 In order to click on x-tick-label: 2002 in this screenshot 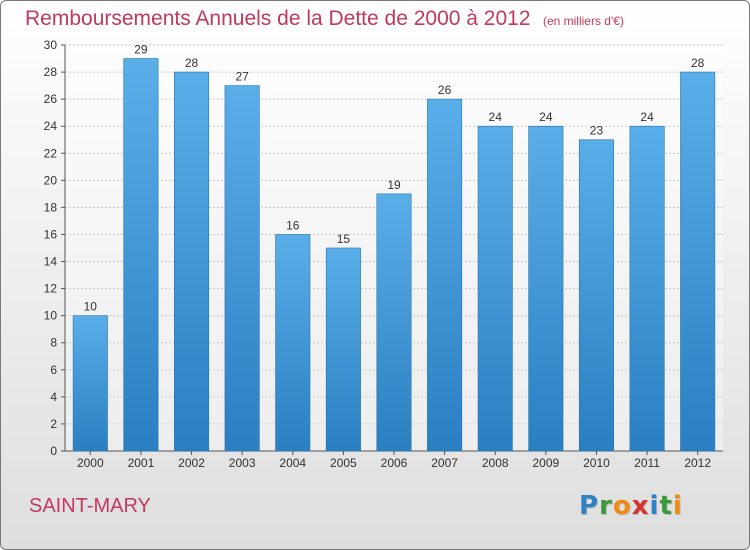, I will do `click(191, 463)`.